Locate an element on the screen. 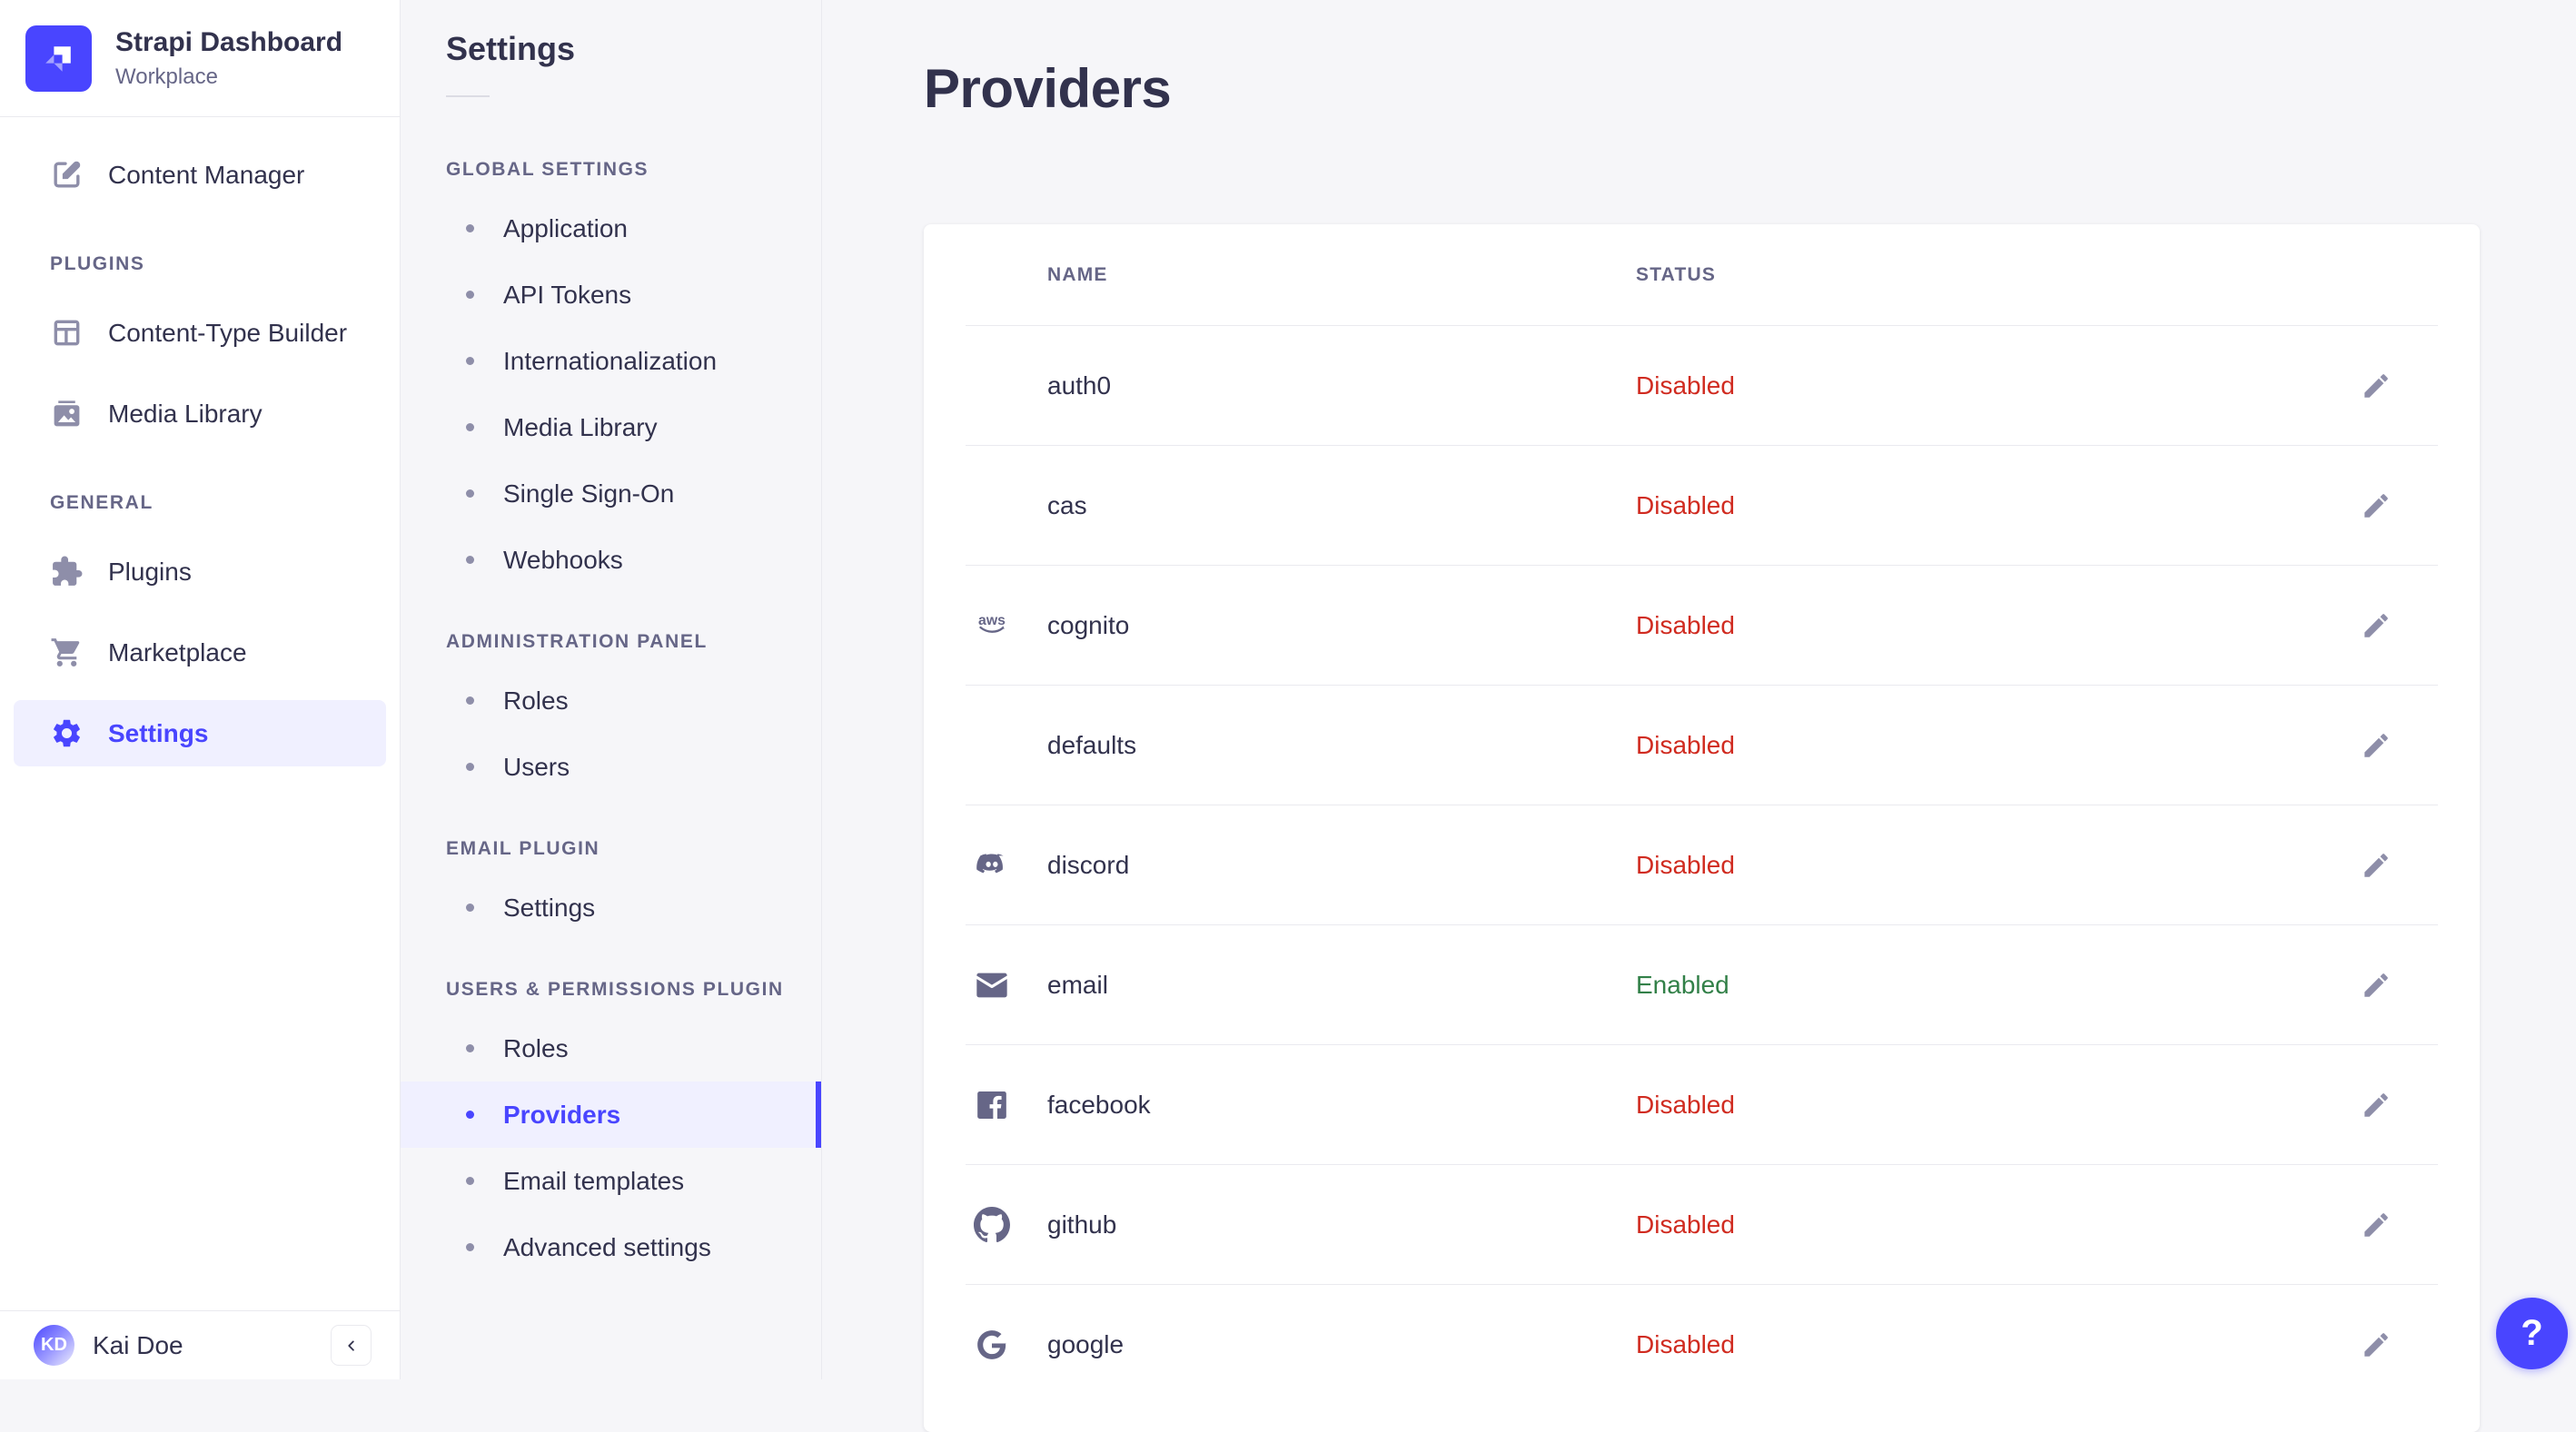 This screenshot has width=2576, height=1432. subnav-item-application: Application is located at coordinates (611, 228).